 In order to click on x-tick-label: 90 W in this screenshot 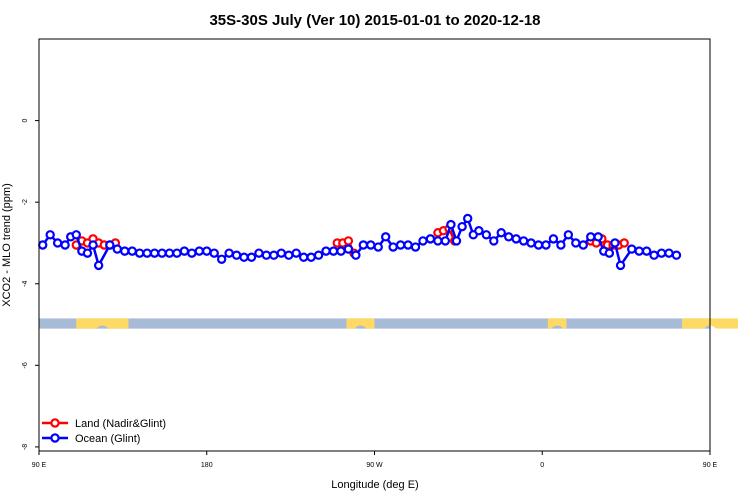, I will do `click(374, 465)`.